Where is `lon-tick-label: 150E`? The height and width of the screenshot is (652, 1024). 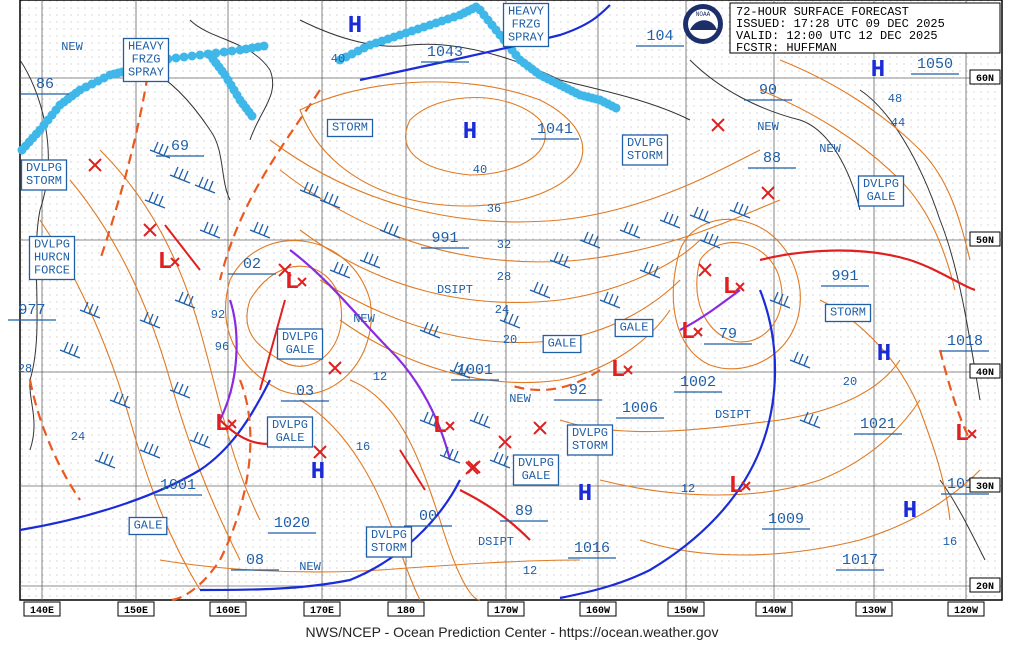
lon-tick-label: 150E is located at coordinates (136, 611).